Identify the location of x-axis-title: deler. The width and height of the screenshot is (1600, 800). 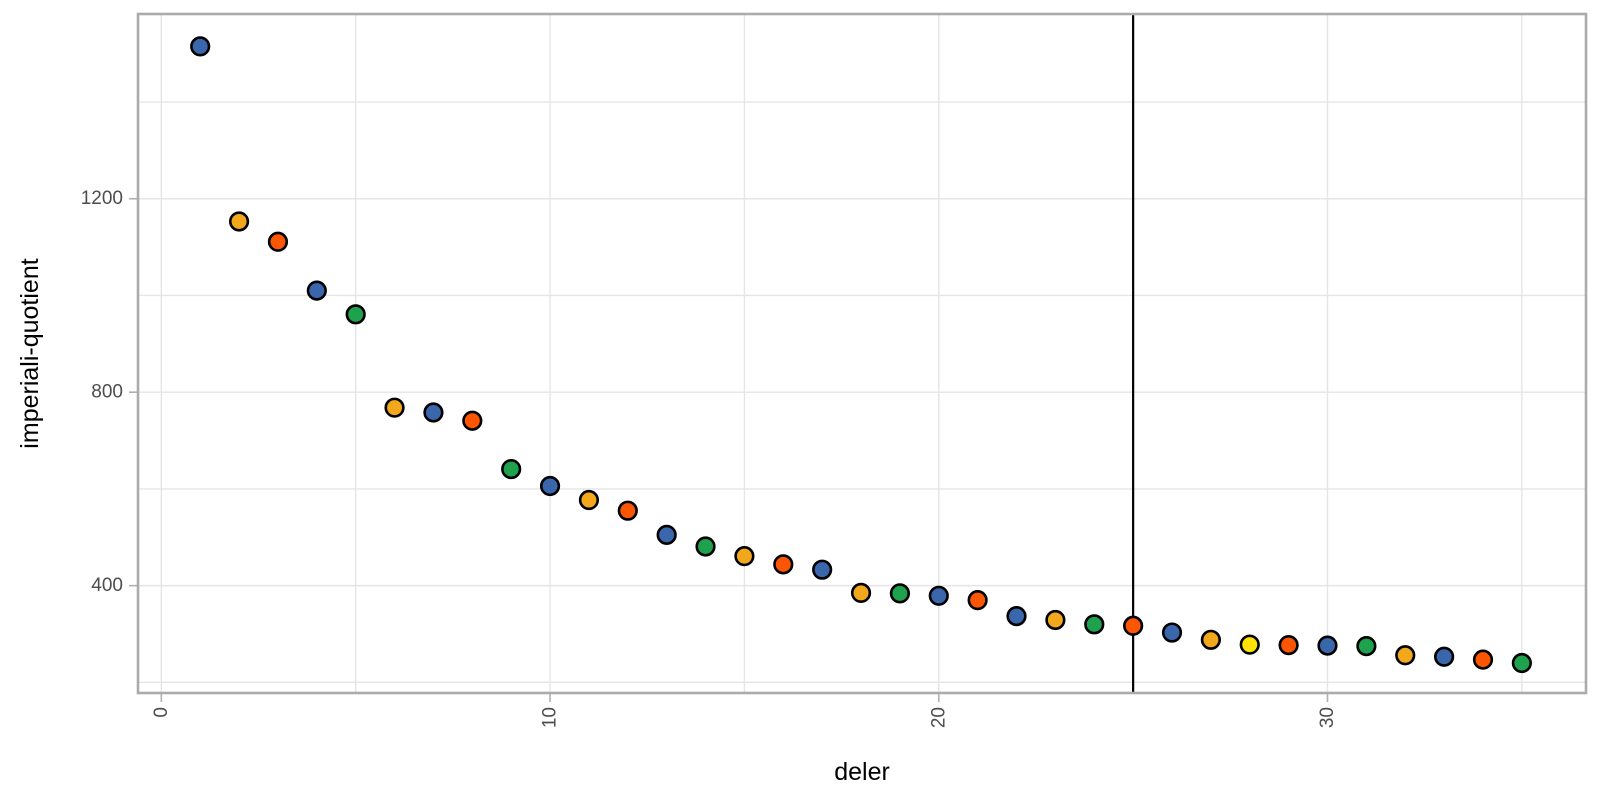
(862, 772).